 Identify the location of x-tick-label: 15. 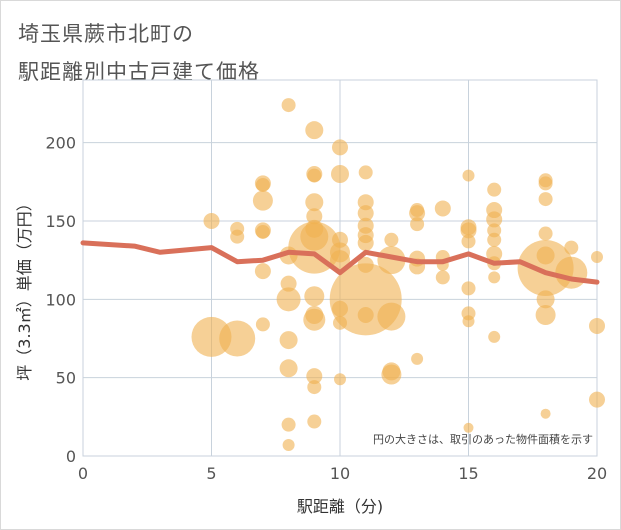
(468, 473).